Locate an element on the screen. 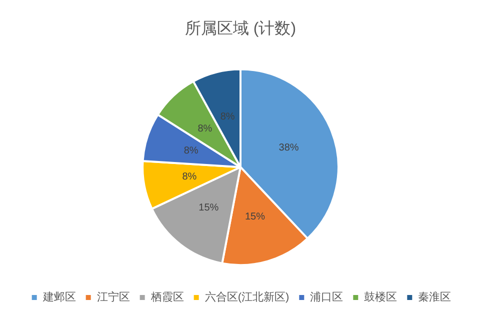  legend-label: 浦口区 is located at coordinates (327, 298).